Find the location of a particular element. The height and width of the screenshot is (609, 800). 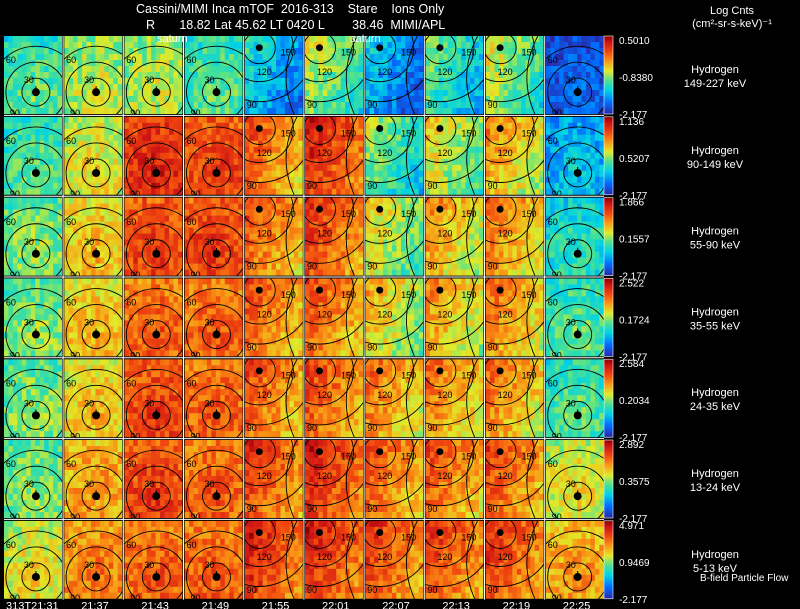

colorbar-legend-title: Log Cnts is located at coordinates (732, 11).